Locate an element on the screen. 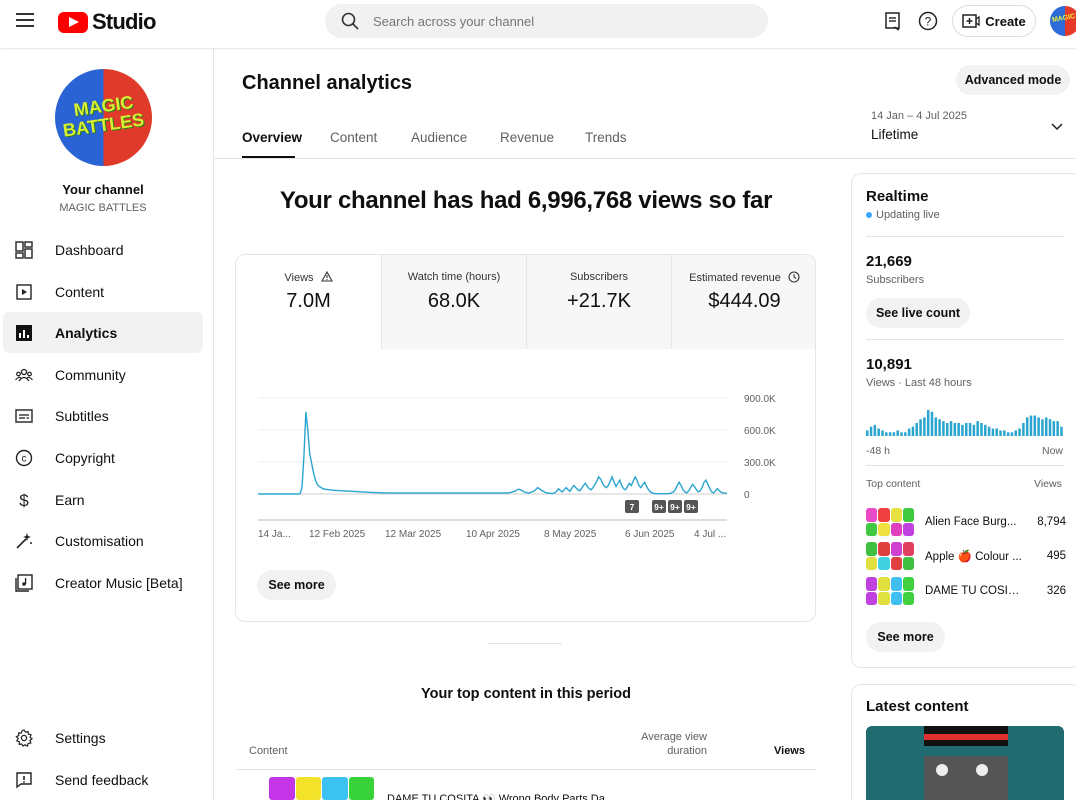  upload-marker: 7 is located at coordinates (632, 506).